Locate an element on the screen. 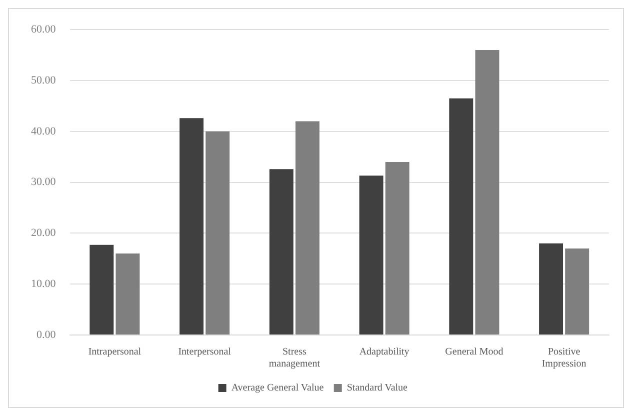  y-tick-label: 30.00 is located at coordinates (43, 182).